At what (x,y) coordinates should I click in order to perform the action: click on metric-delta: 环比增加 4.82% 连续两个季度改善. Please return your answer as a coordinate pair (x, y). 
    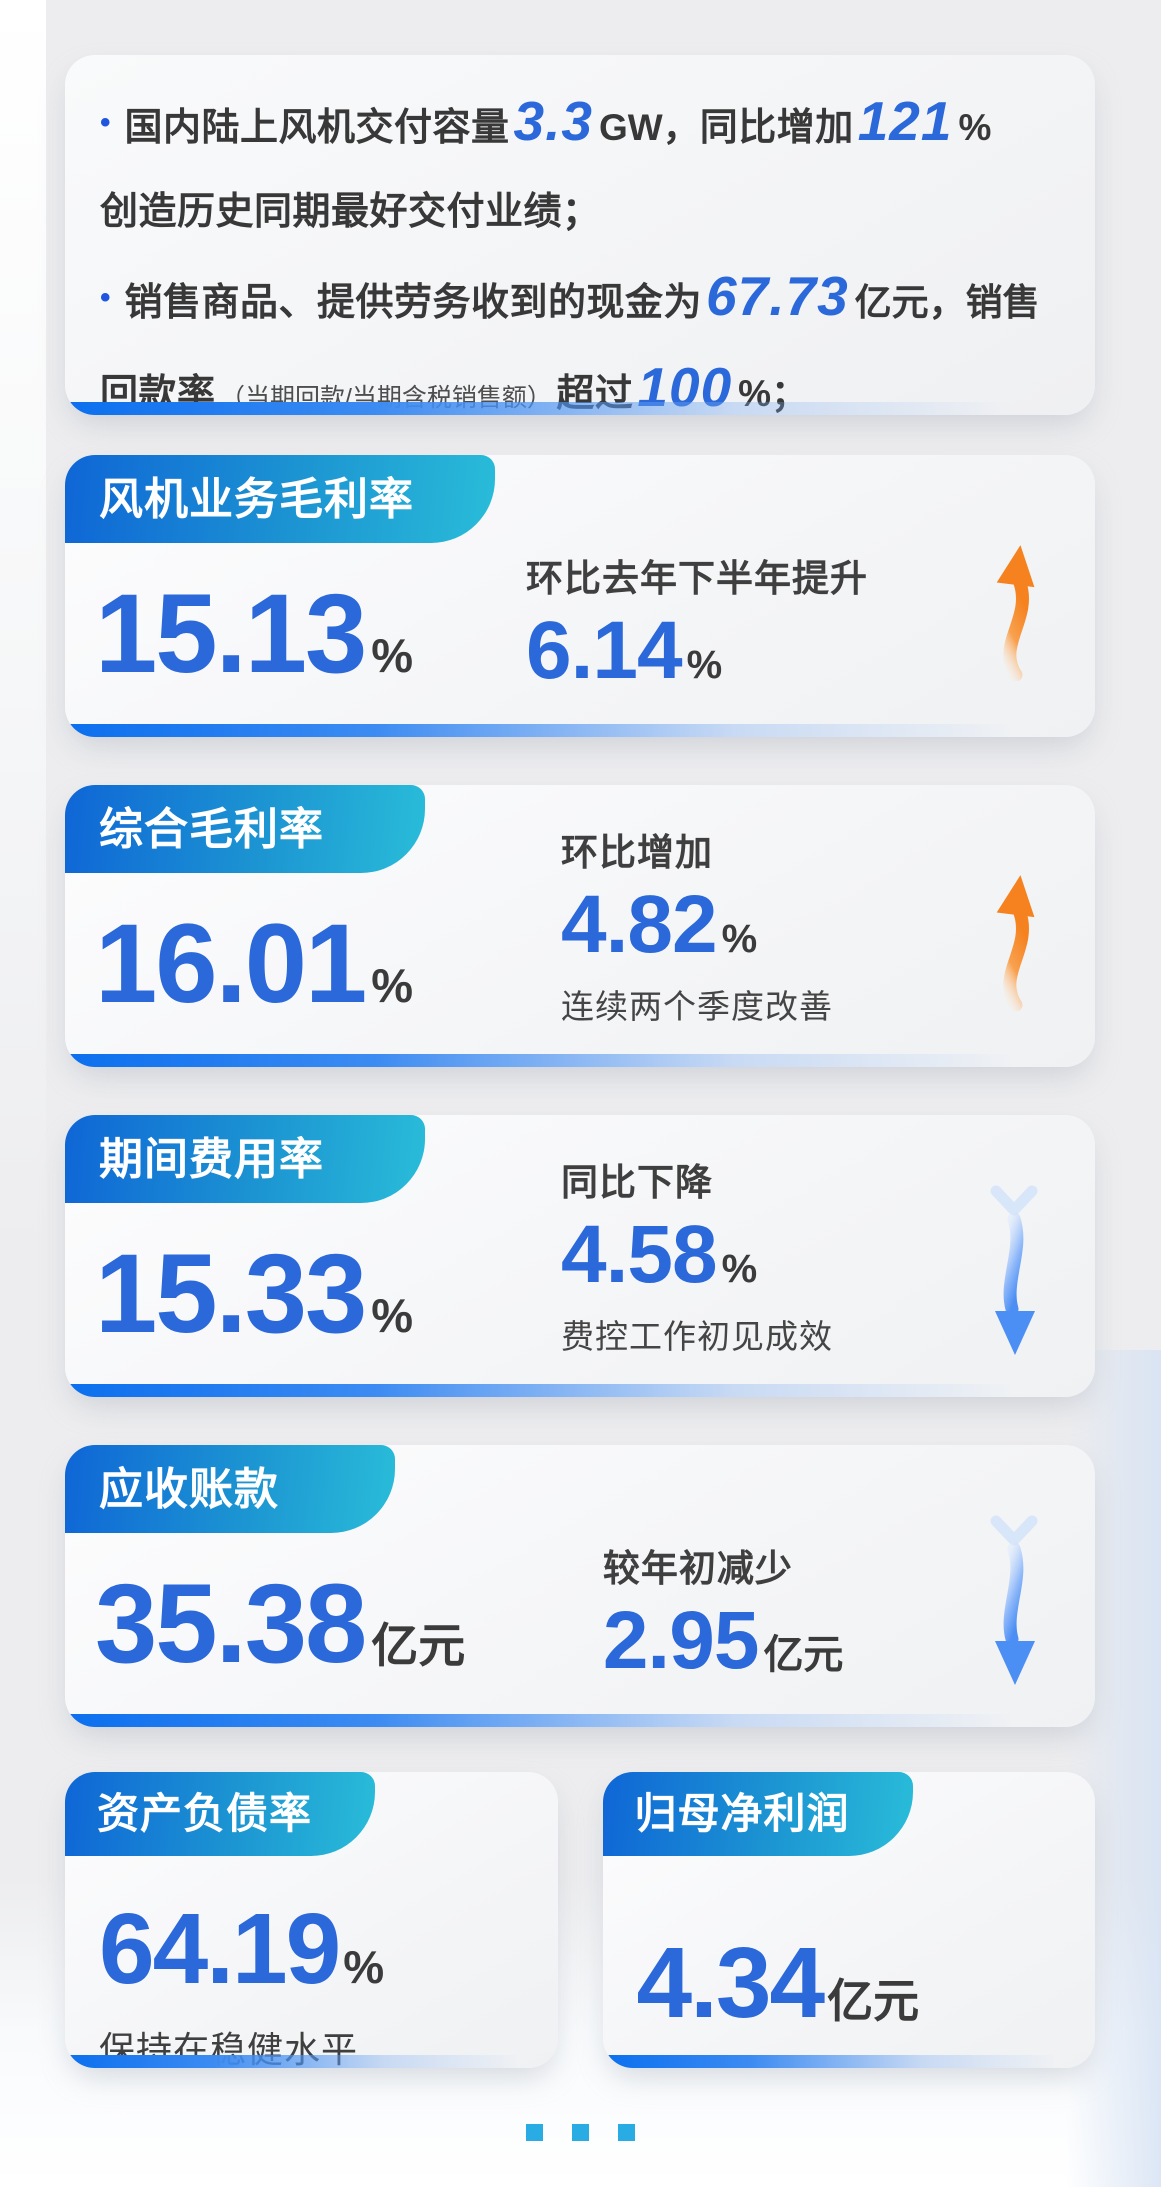
    Looking at the image, I should click on (697, 925).